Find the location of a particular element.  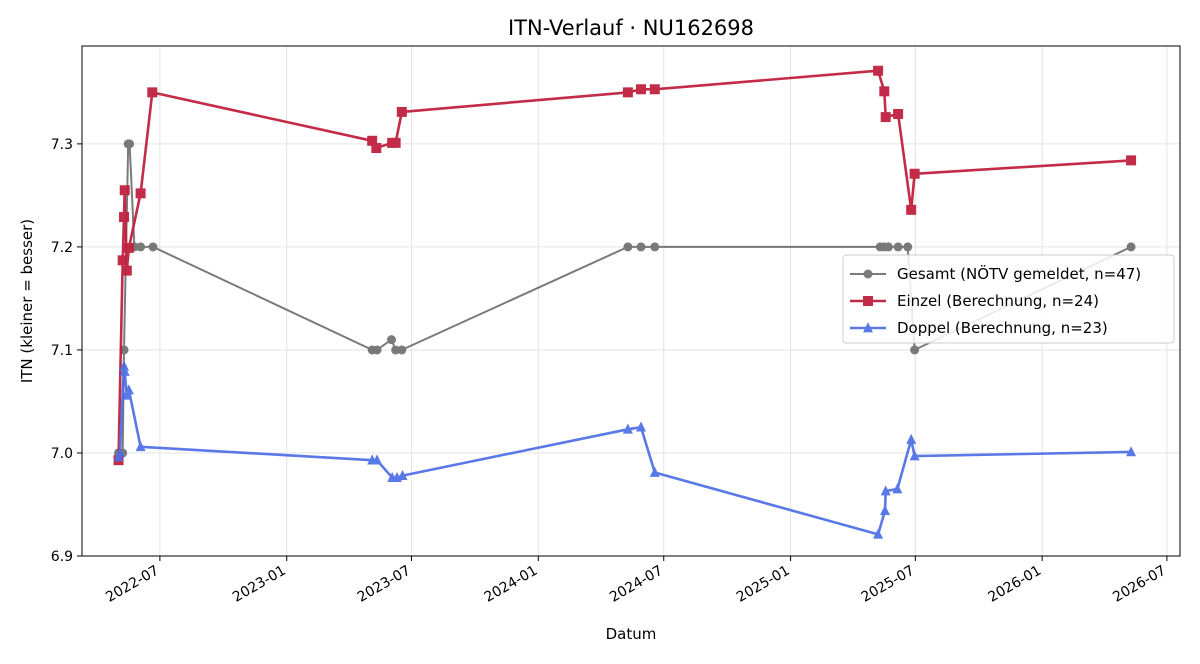

legend-entry-doppel is located at coordinates (868, 327).